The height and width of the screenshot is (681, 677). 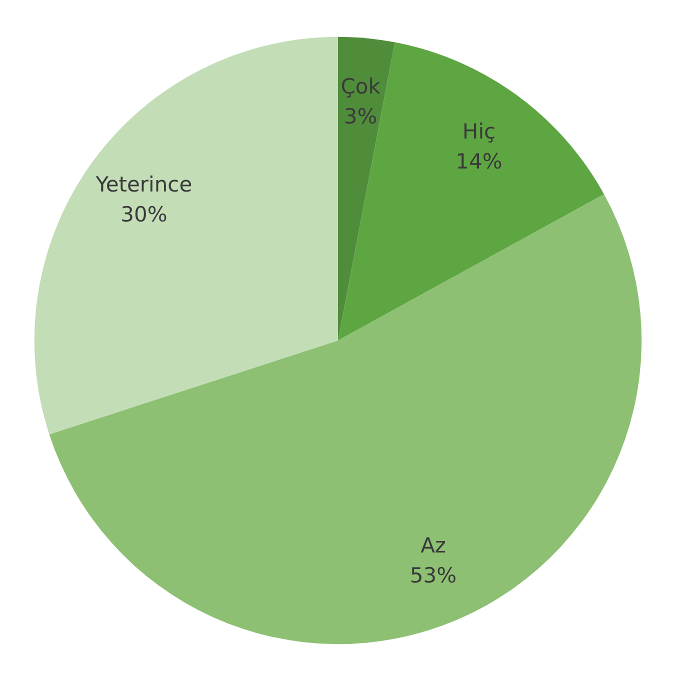 I want to click on data-label: 30%, so click(x=144, y=214).